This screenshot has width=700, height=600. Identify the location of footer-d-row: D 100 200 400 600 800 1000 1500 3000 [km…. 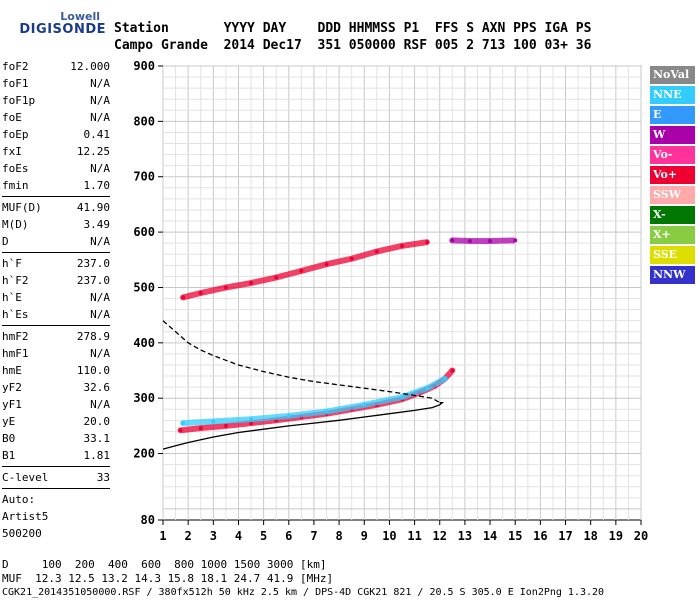
(164, 564).